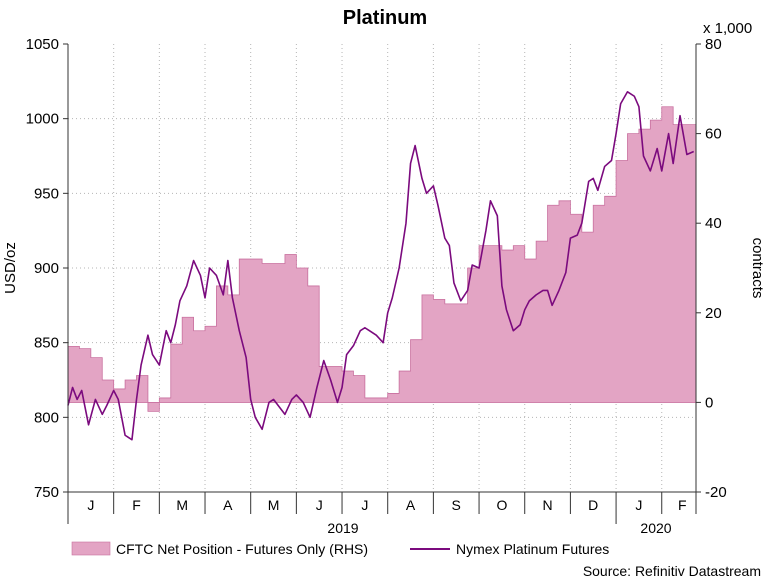 This screenshot has height=581, width=768. Describe the element at coordinates (42, 44) in the screenshot. I see `left-tick-label: 1050` at that location.